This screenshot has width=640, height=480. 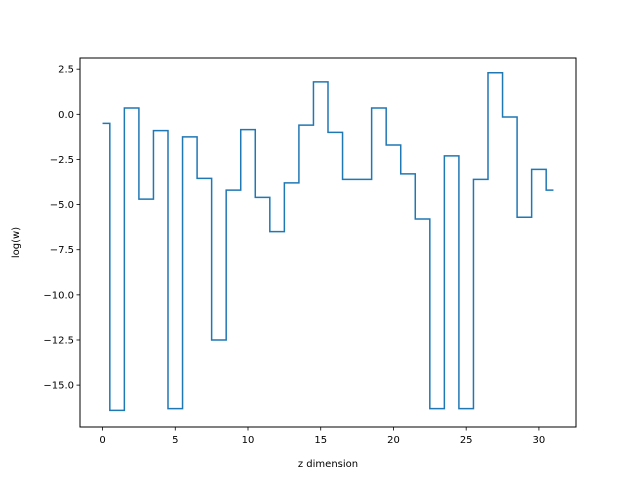 I want to click on x-tick-label: 25, so click(x=466, y=440).